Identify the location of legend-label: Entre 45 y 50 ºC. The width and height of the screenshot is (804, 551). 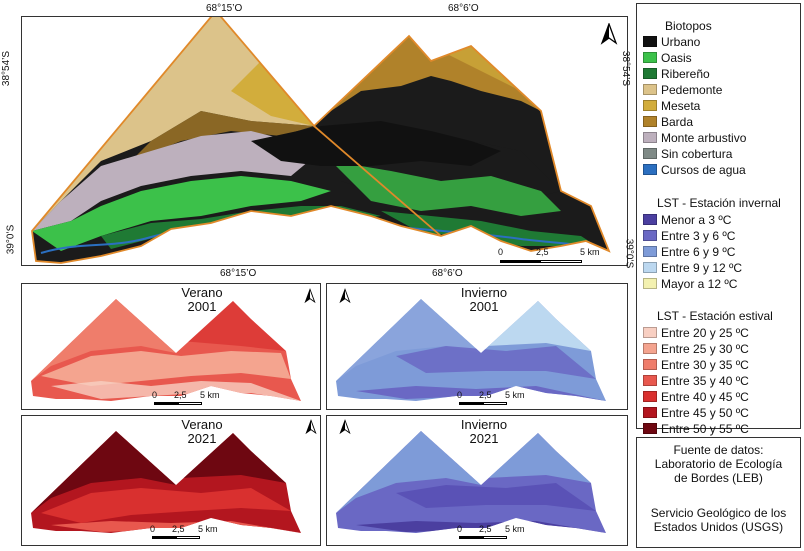
(705, 412).